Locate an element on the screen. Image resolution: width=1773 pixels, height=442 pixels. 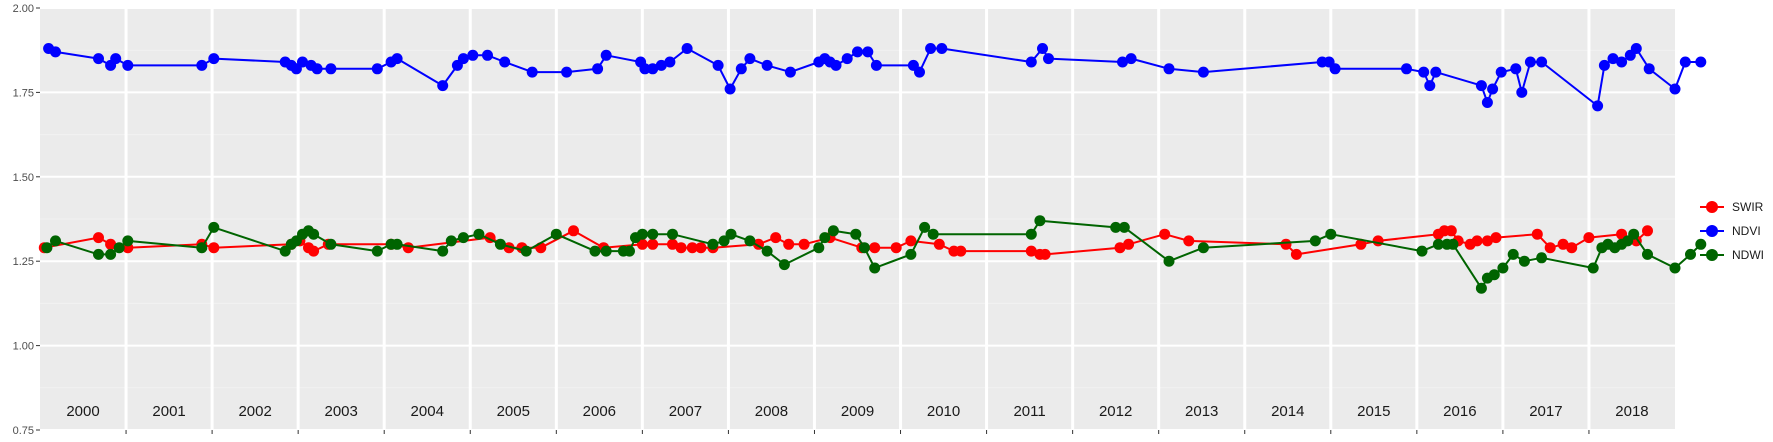
year-label: 2000 is located at coordinates (82, 411).